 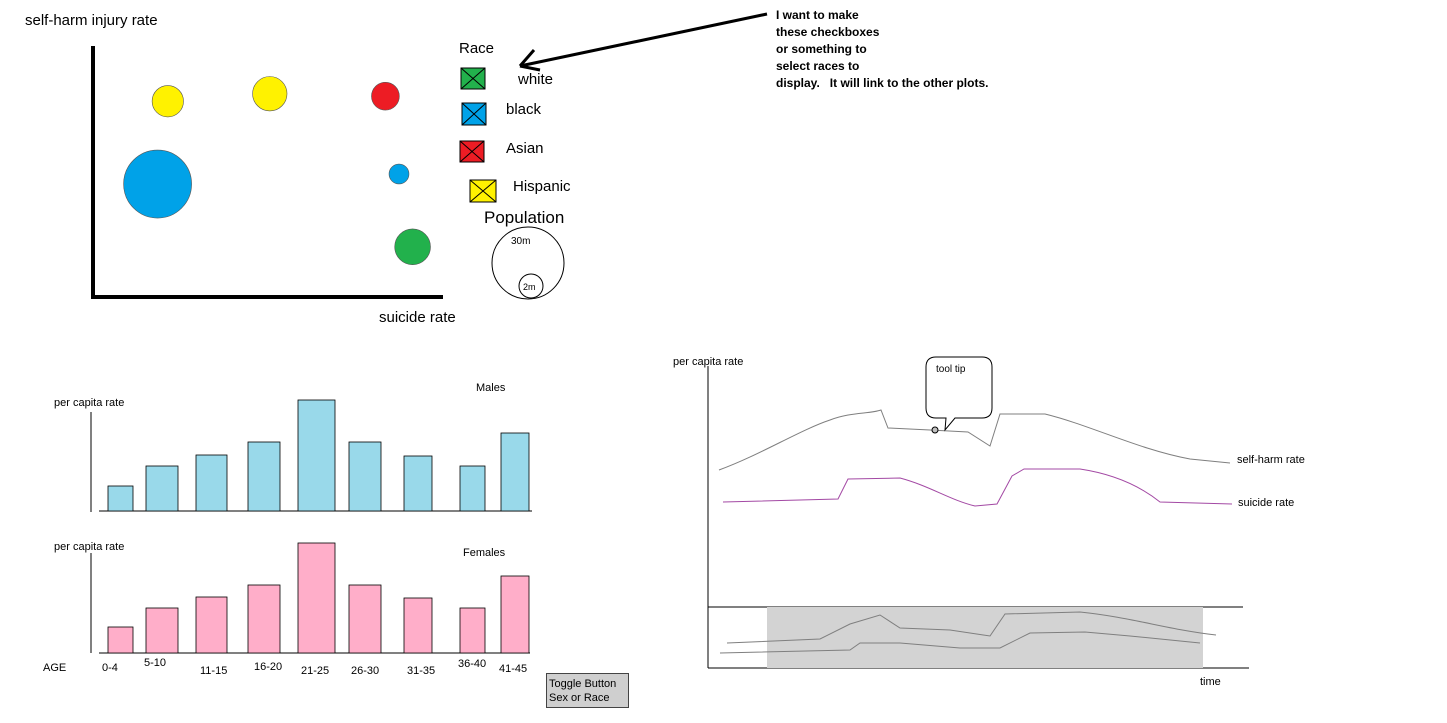 What do you see at coordinates (417, 317) in the screenshot?
I see `bubble-xlabel: suicide rate` at bounding box center [417, 317].